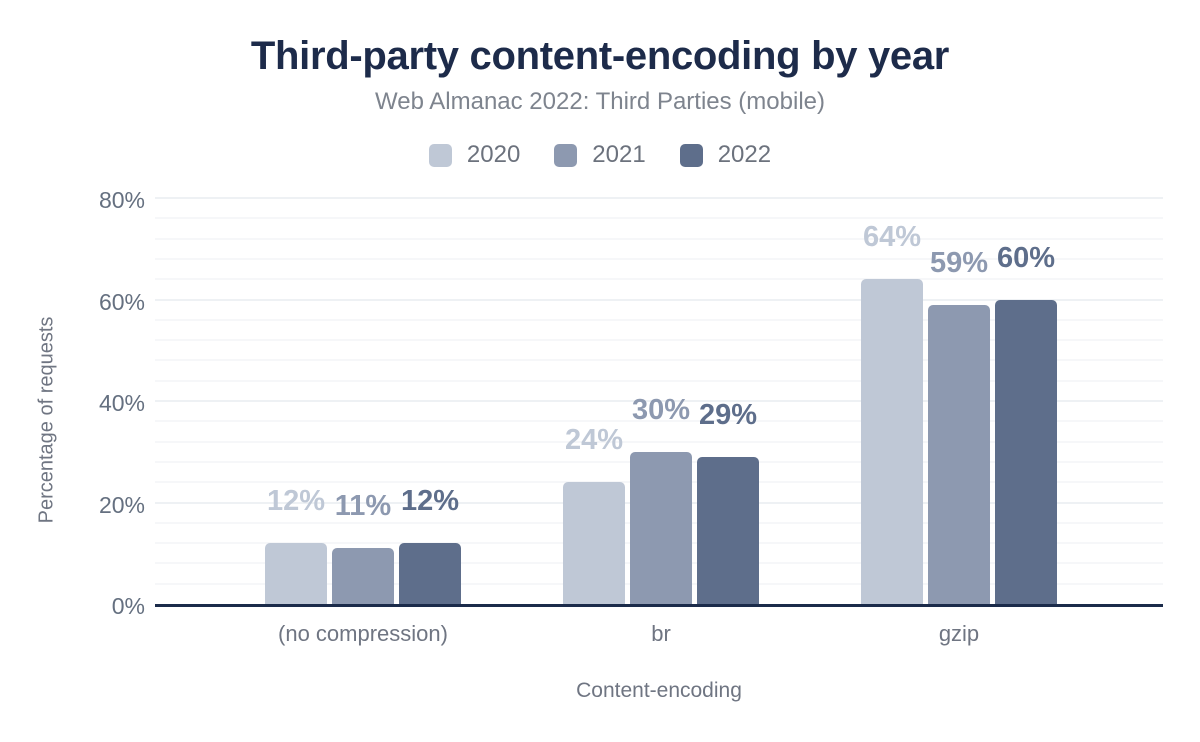 The height and width of the screenshot is (742, 1200). What do you see at coordinates (430, 573) in the screenshot?
I see `bar-2022-no-compression` at bounding box center [430, 573].